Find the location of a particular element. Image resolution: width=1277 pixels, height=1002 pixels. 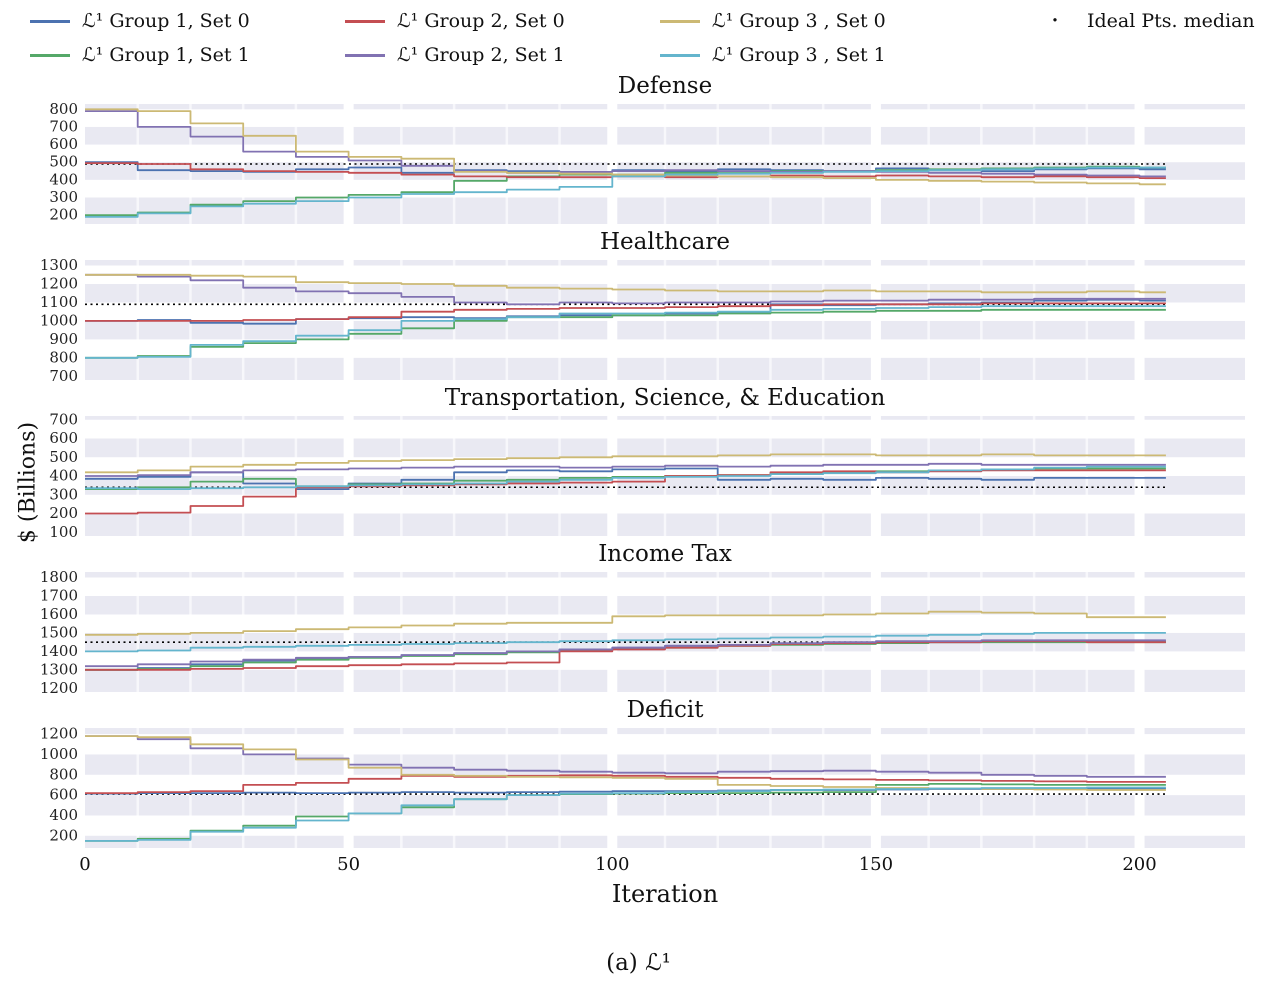

y-tick-label: 1500 is located at coordinates (59, 632).